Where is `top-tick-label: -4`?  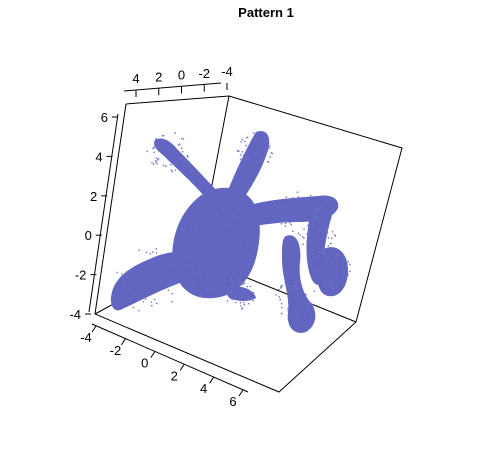
top-tick-label: -4 is located at coordinates (227, 71).